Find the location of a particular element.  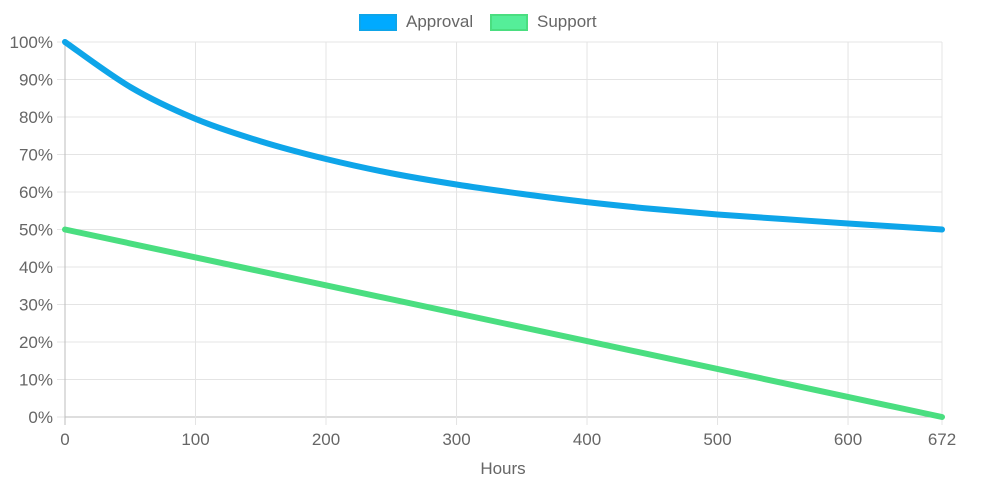

y-tick-label: 100% is located at coordinates (31, 42).